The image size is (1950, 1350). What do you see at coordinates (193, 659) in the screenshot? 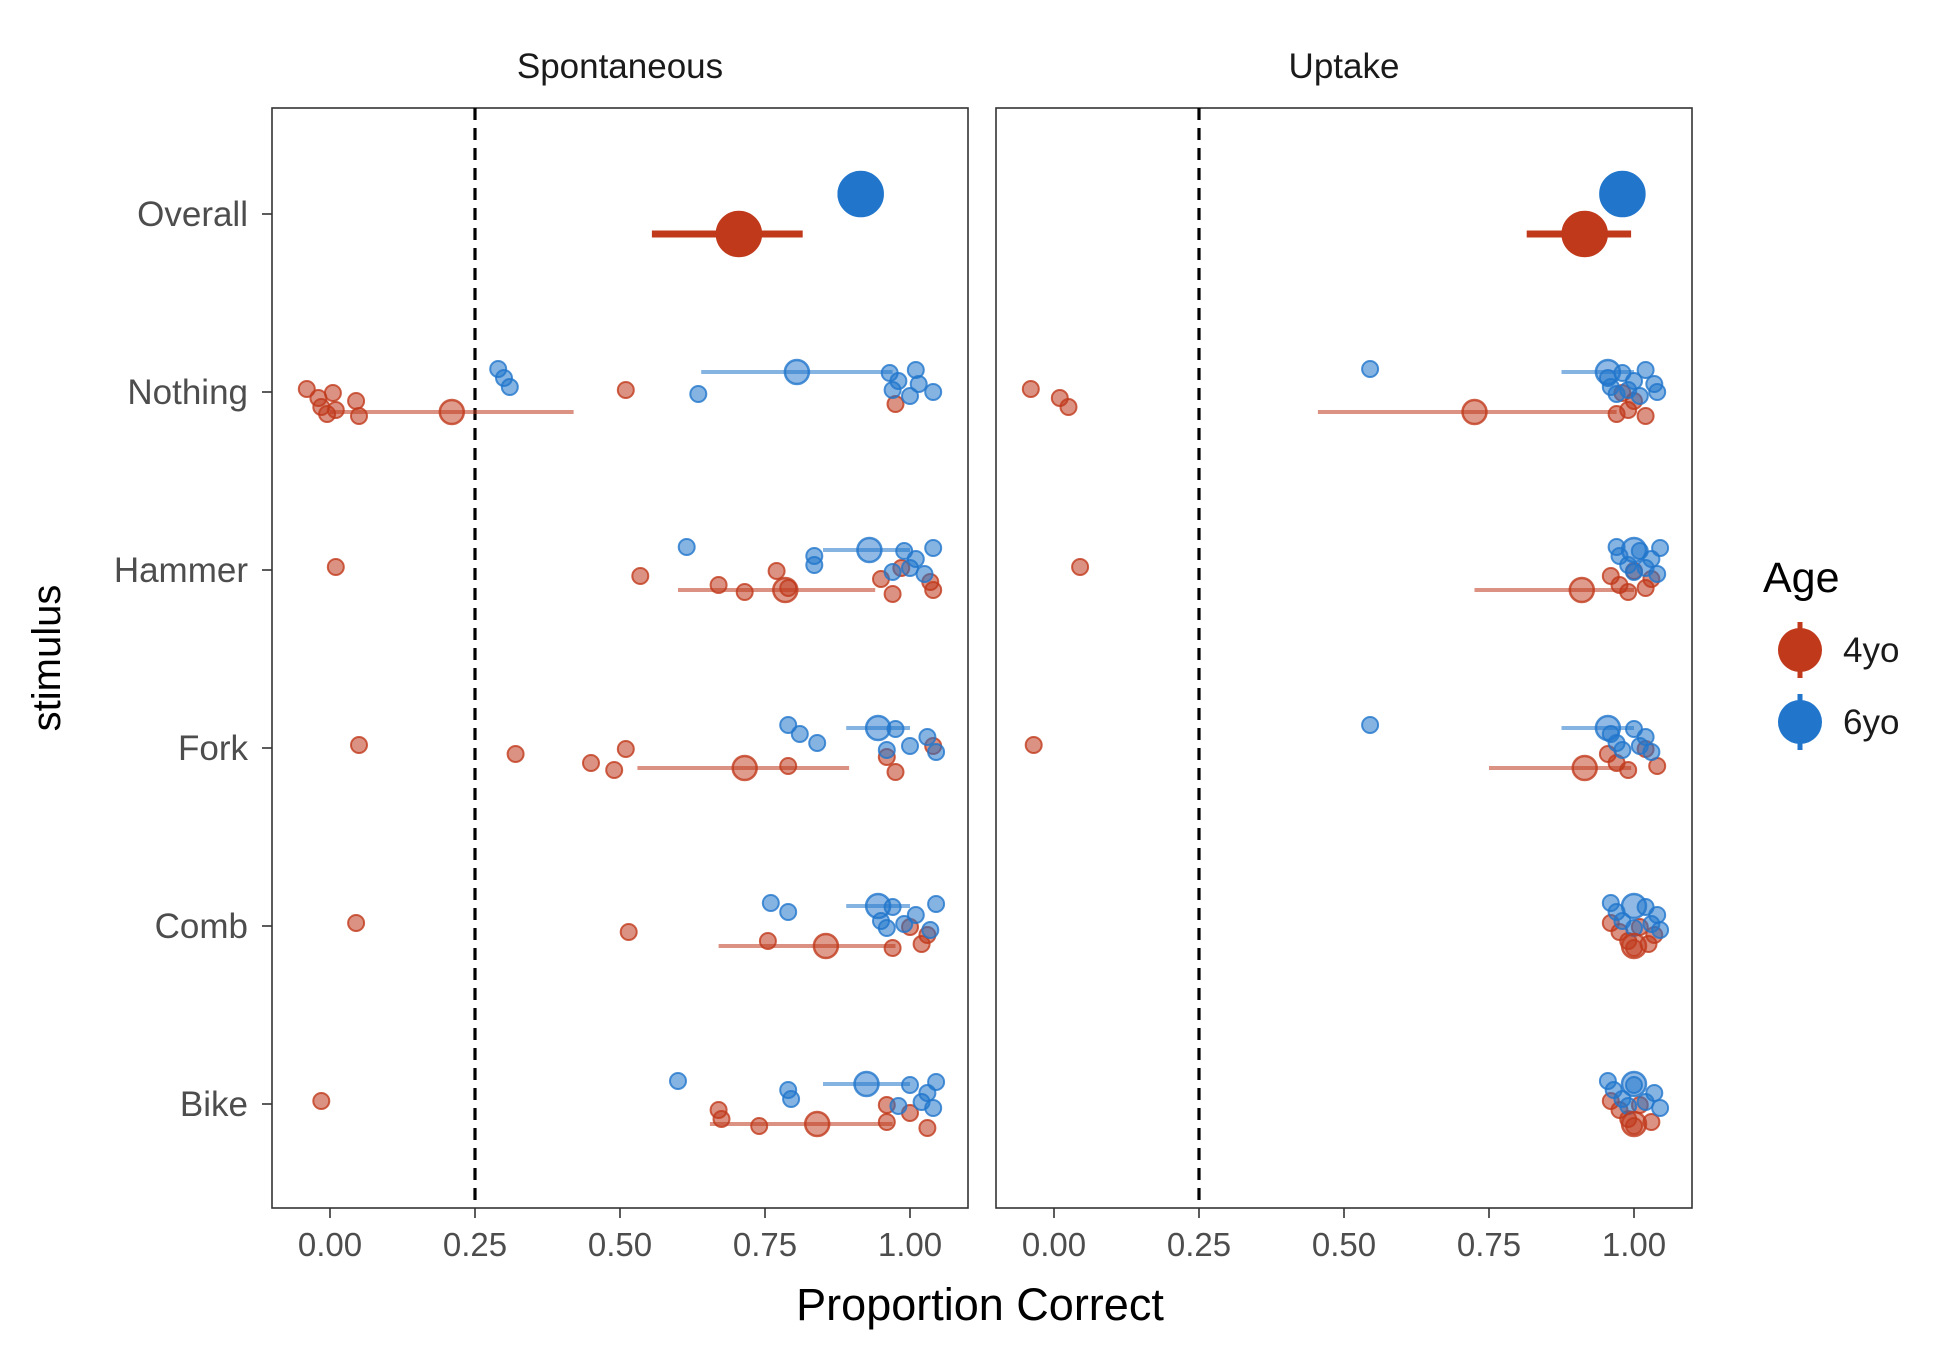
I see `y-axis: Overall Nothing Hammer Fork Comb Bike` at bounding box center [193, 659].